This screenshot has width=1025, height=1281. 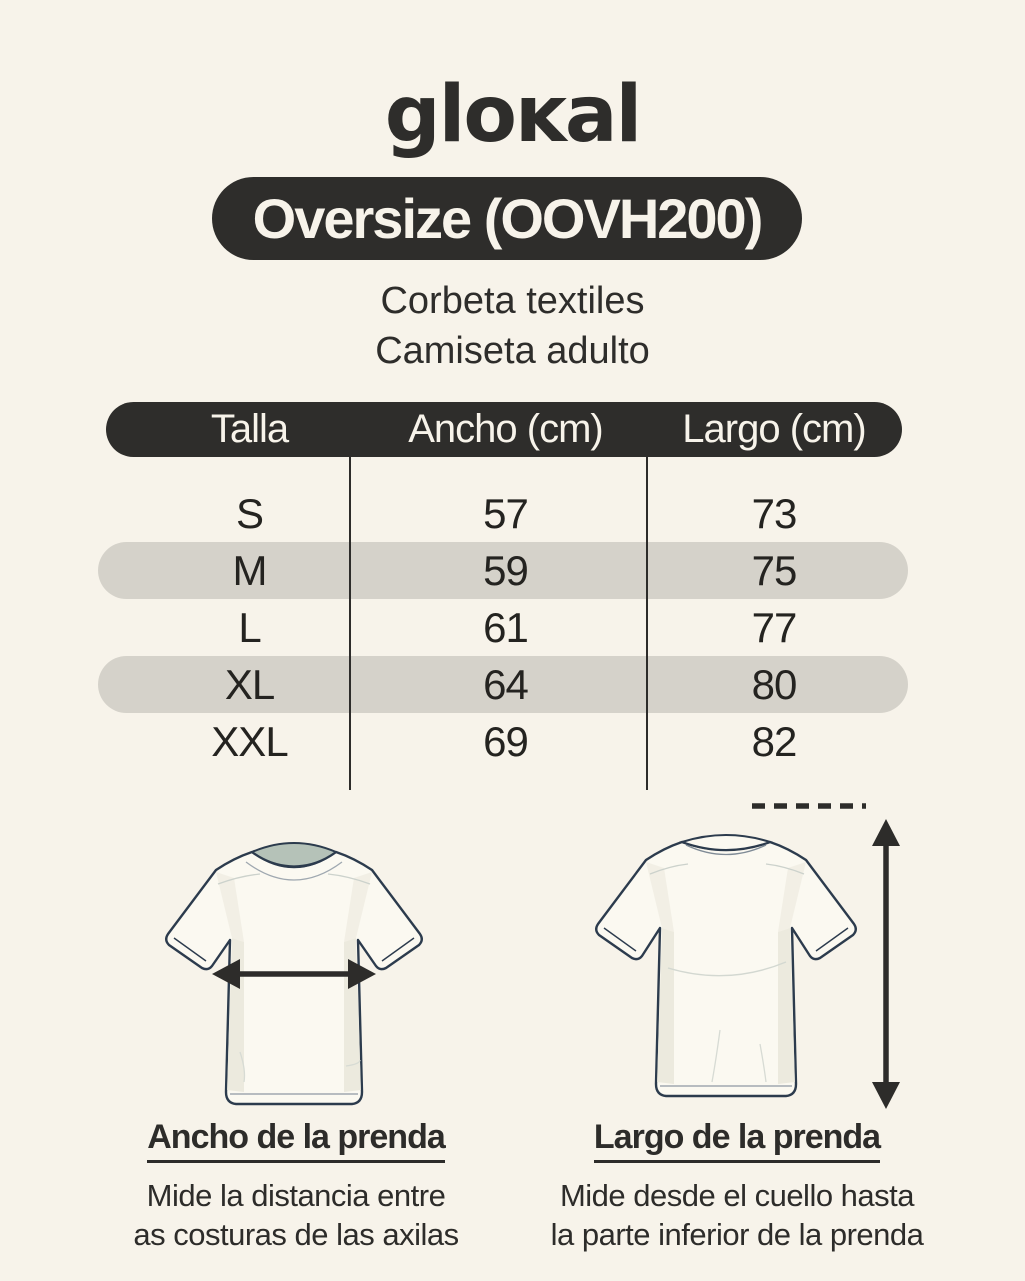 What do you see at coordinates (774, 429) in the screenshot?
I see `column-header-largo: Largo (cm)` at bounding box center [774, 429].